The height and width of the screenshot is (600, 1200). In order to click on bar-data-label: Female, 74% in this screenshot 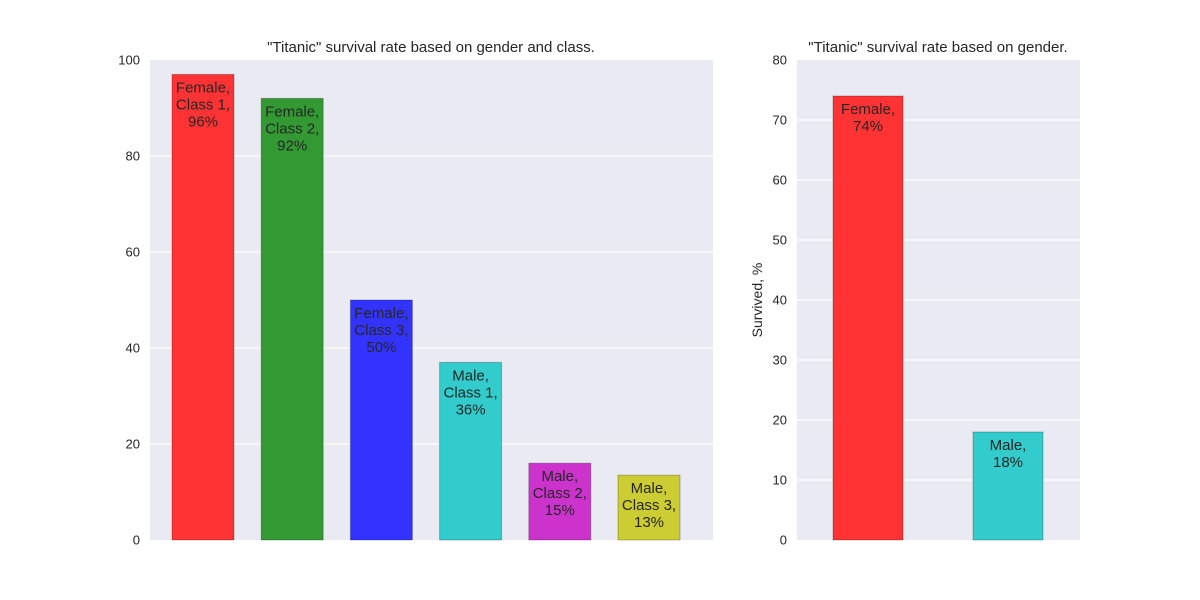, I will do `click(868, 118)`.